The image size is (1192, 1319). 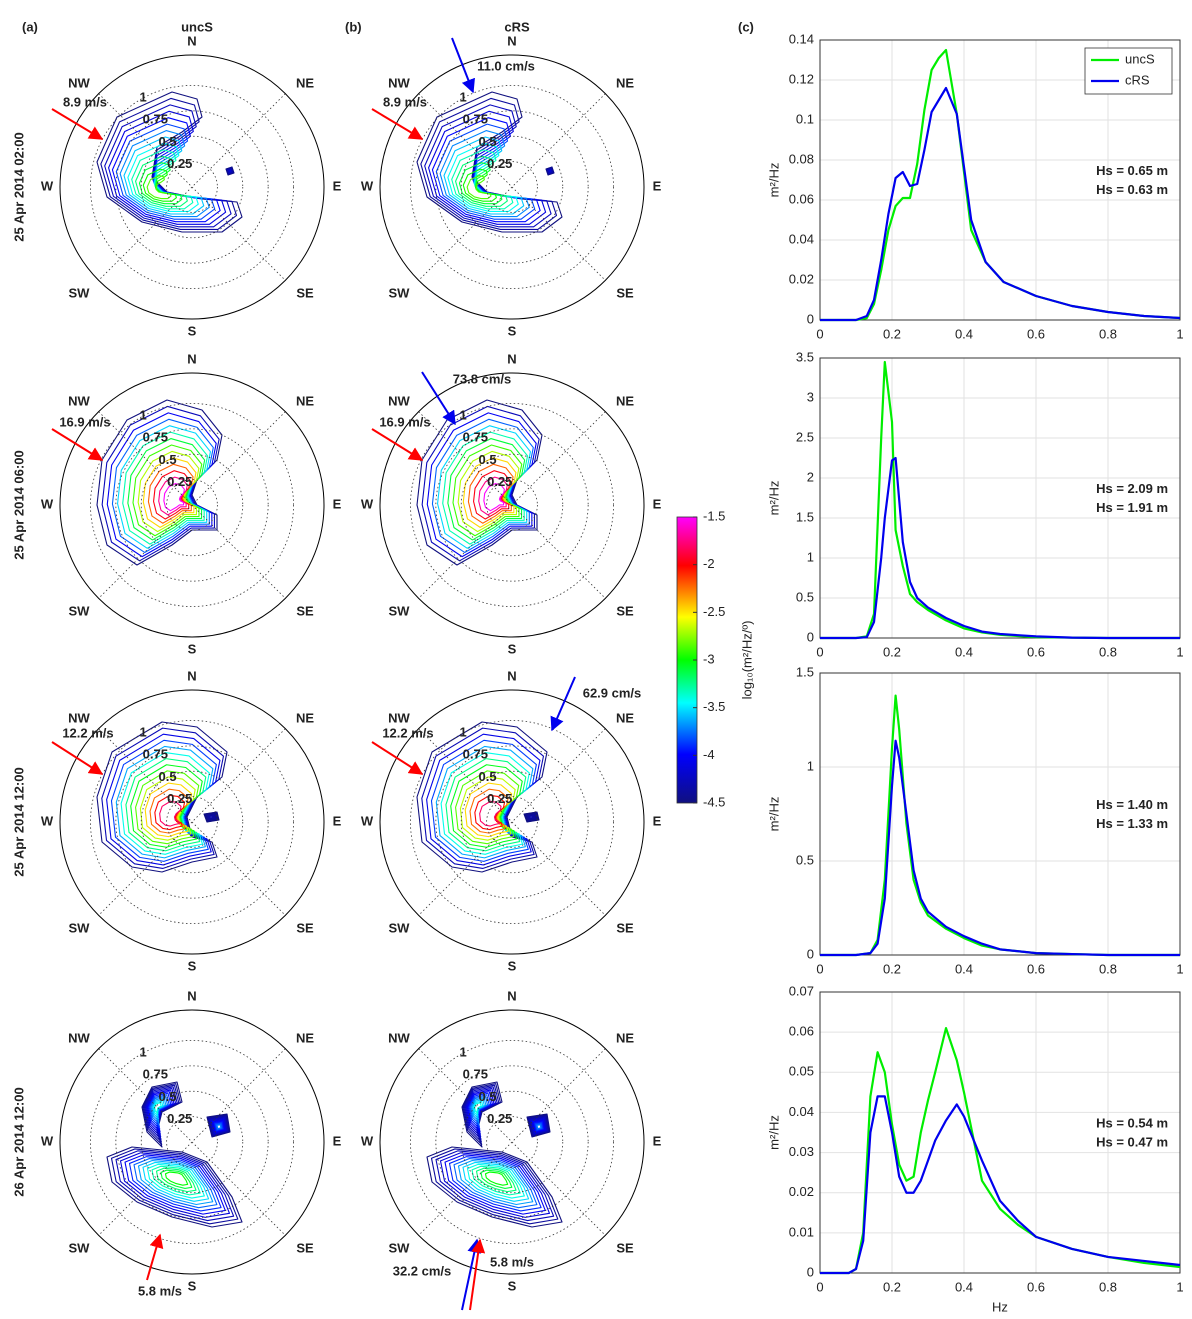 I want to click on vector-label: 8.9 m/s, so click(x=85, y=101).